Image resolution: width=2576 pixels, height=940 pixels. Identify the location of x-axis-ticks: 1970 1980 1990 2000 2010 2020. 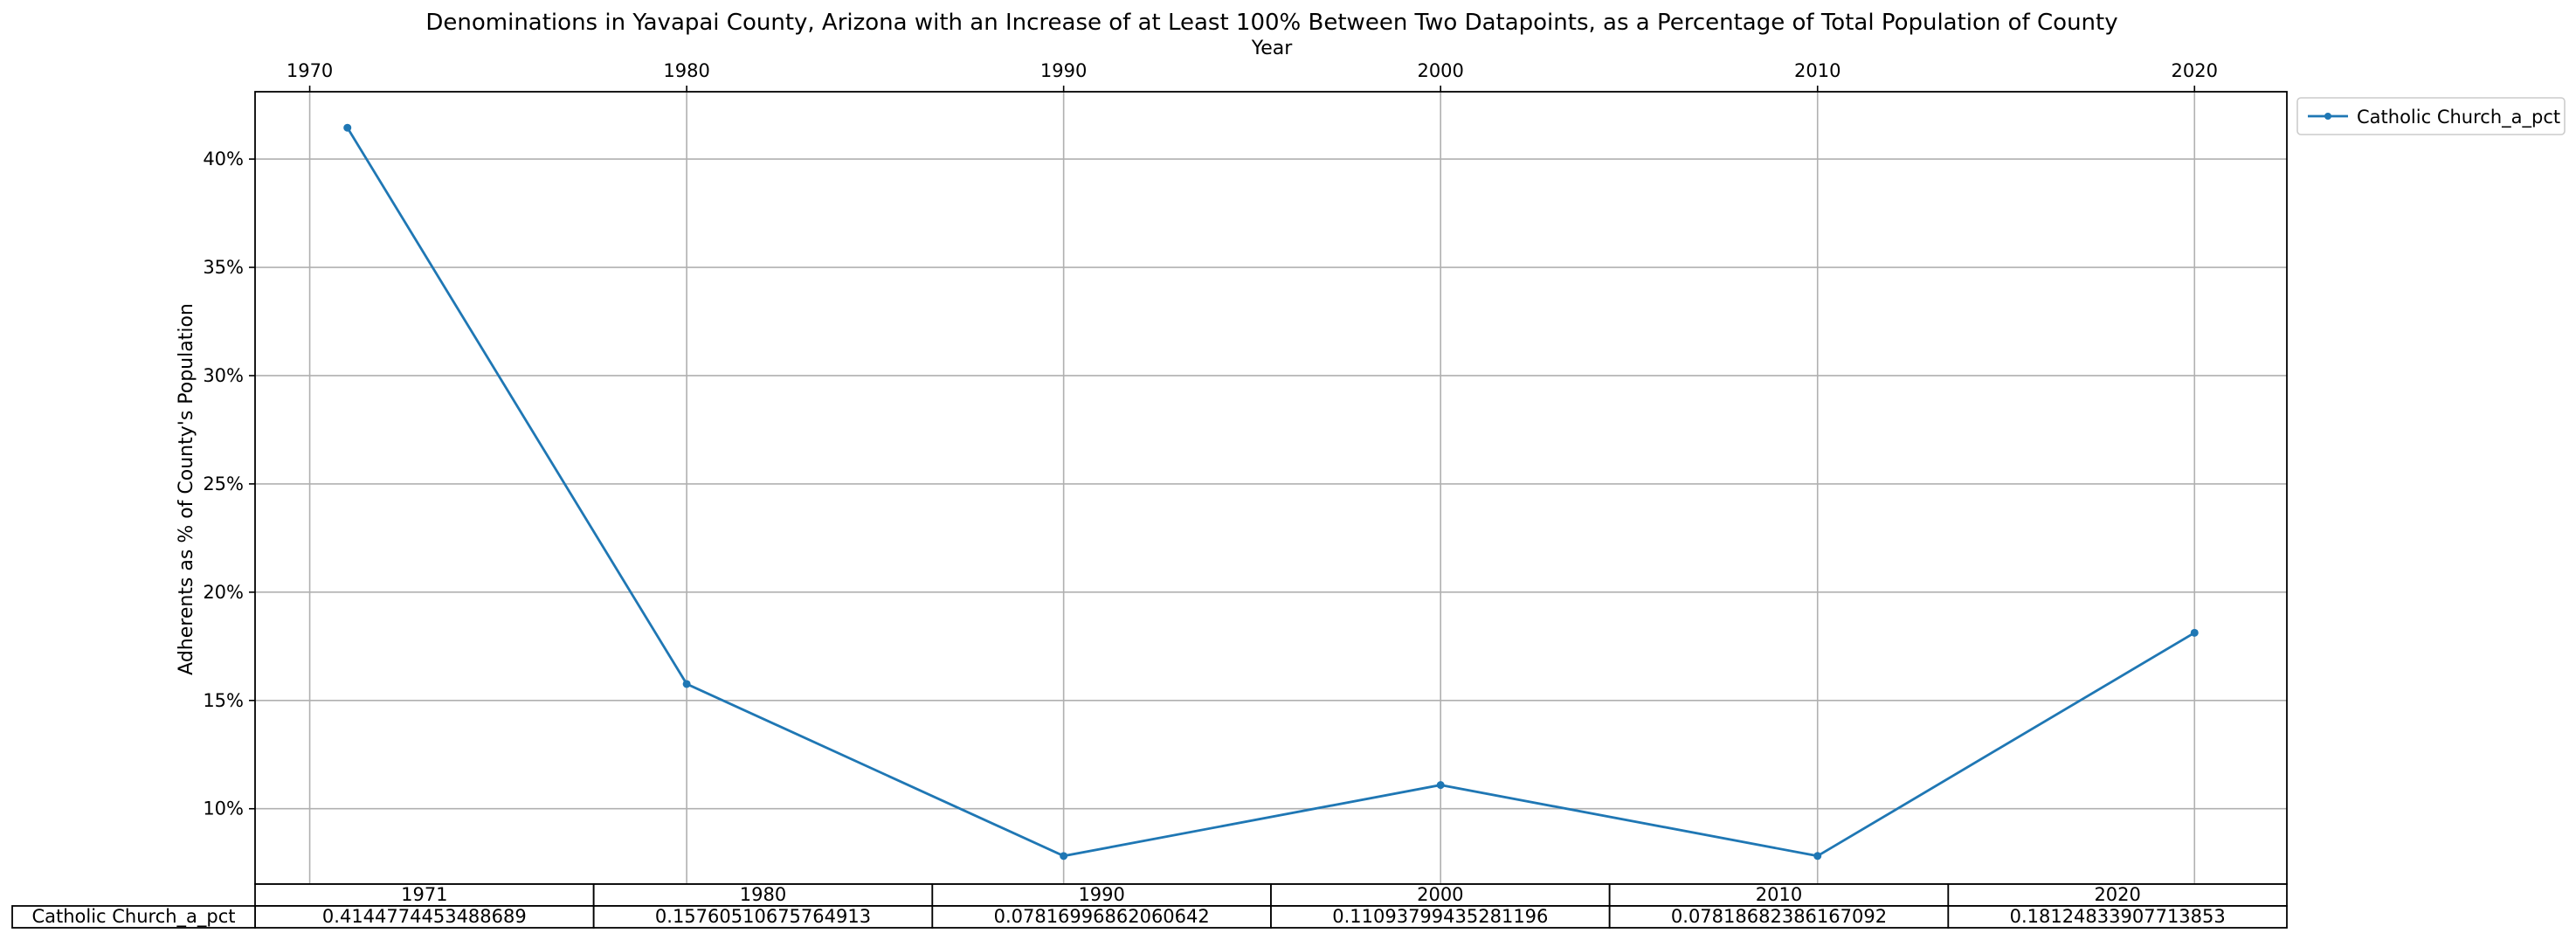
(1252, 76).